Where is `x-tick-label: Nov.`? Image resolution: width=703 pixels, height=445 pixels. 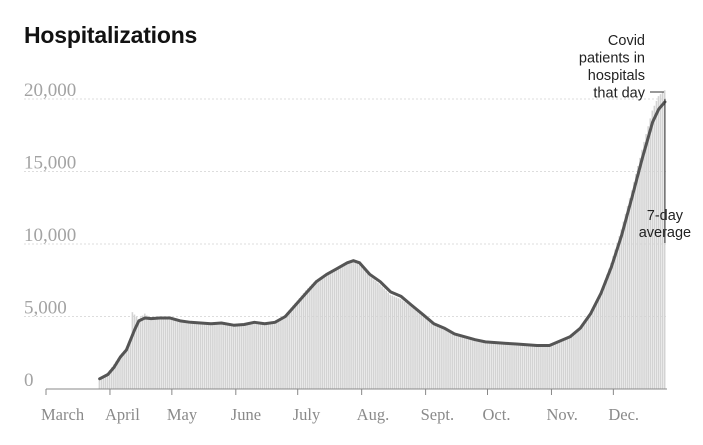 x-tick-label: Nov. is located at coordinates (561, 414).